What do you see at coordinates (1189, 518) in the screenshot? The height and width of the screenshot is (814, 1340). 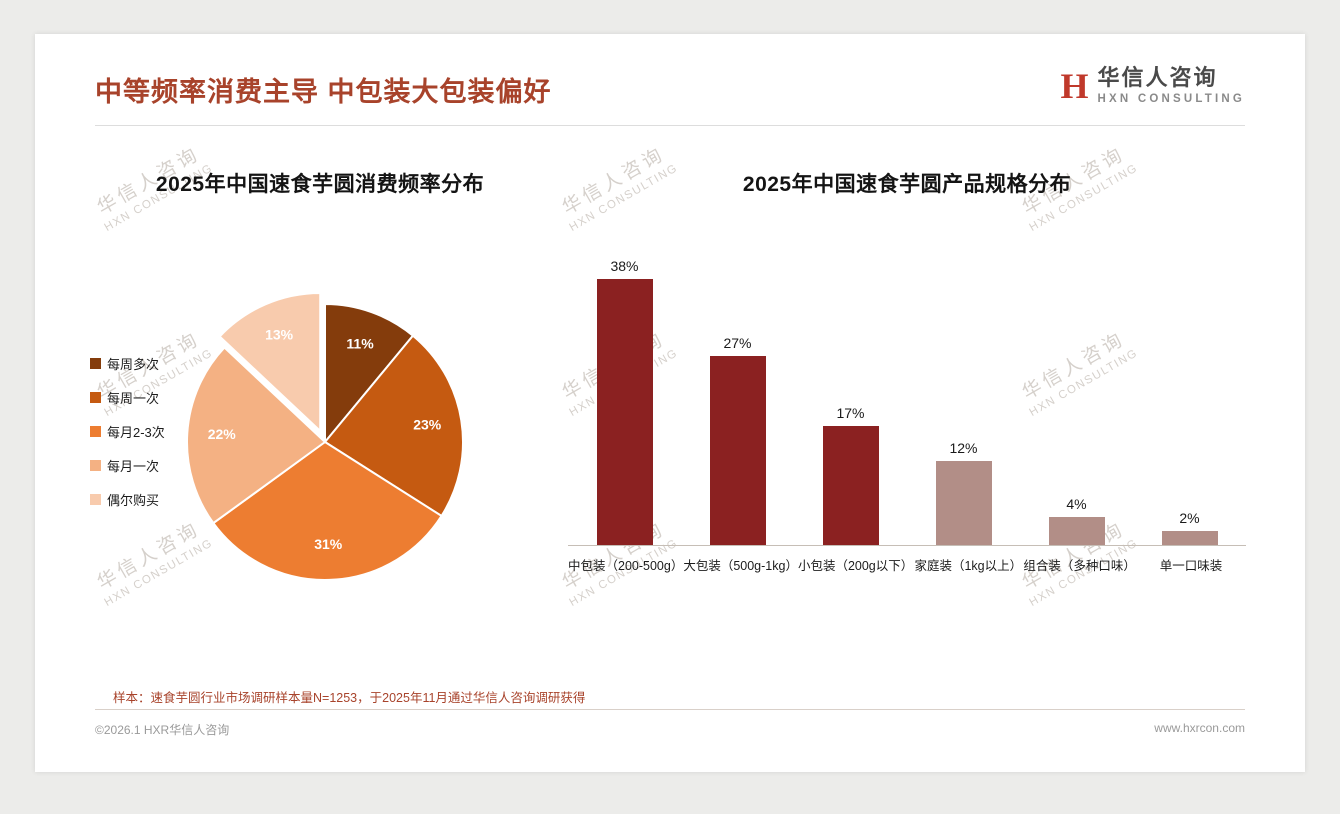 I see `bar-value-label: 2%` at bounding box center [1189, 518].